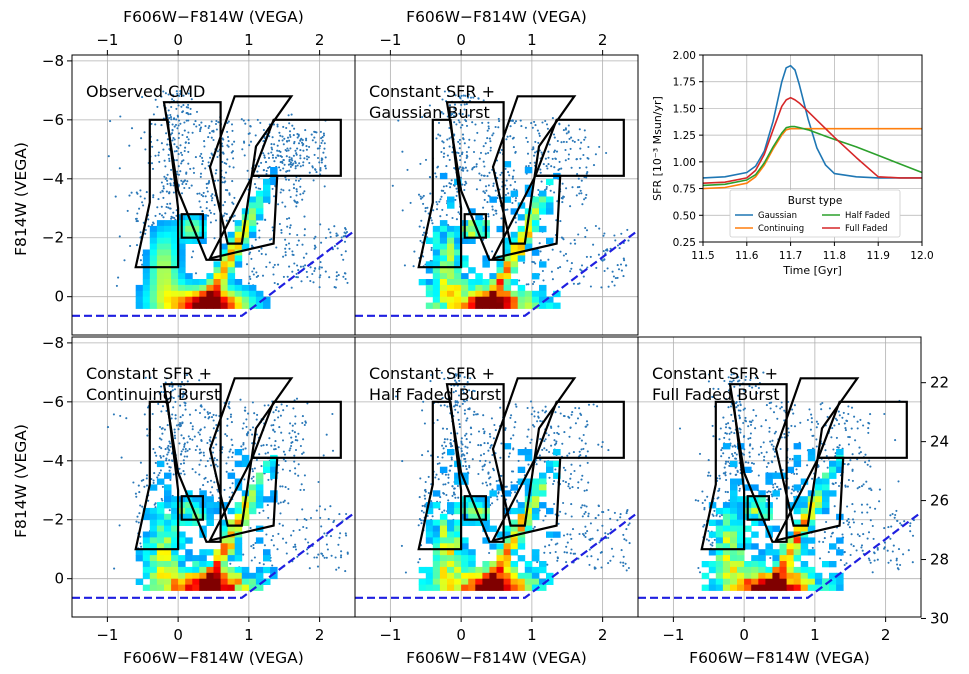 This screenshot has width=969, height=674. Describe the element at coordinates (684, 83) in the screenshot. I see `inset-y-tick-label: 1.75` at that location.